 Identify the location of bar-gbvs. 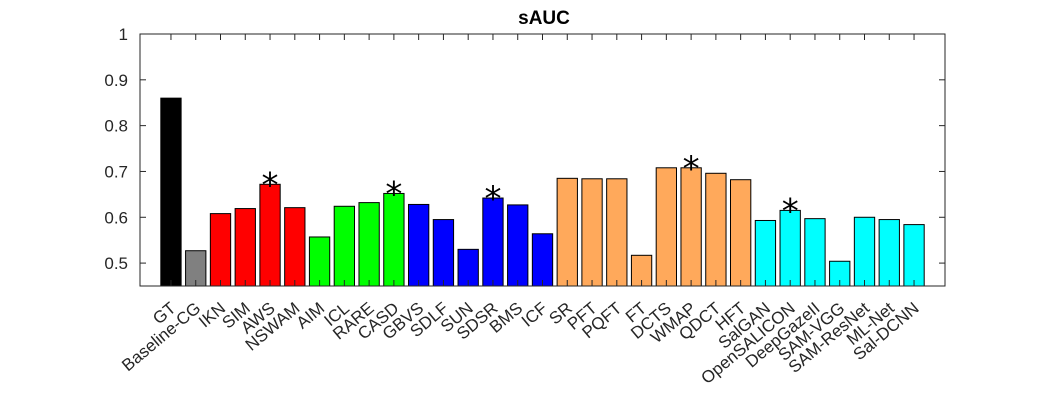
(418, 245).